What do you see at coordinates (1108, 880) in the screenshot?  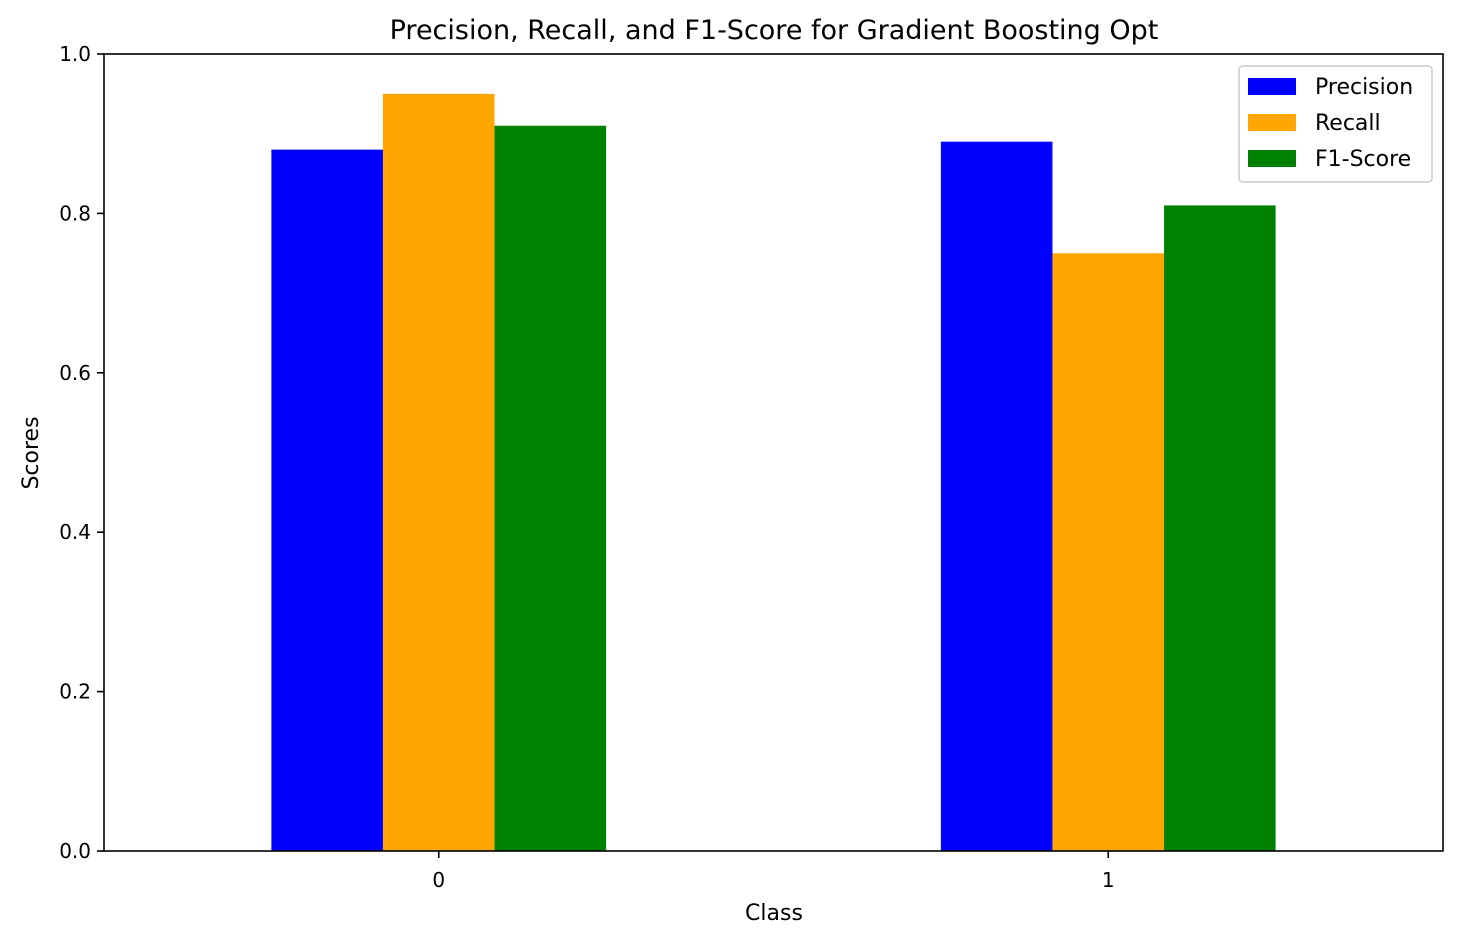 I see `x-tick-label: 1` at bounding box center [1108, 880].